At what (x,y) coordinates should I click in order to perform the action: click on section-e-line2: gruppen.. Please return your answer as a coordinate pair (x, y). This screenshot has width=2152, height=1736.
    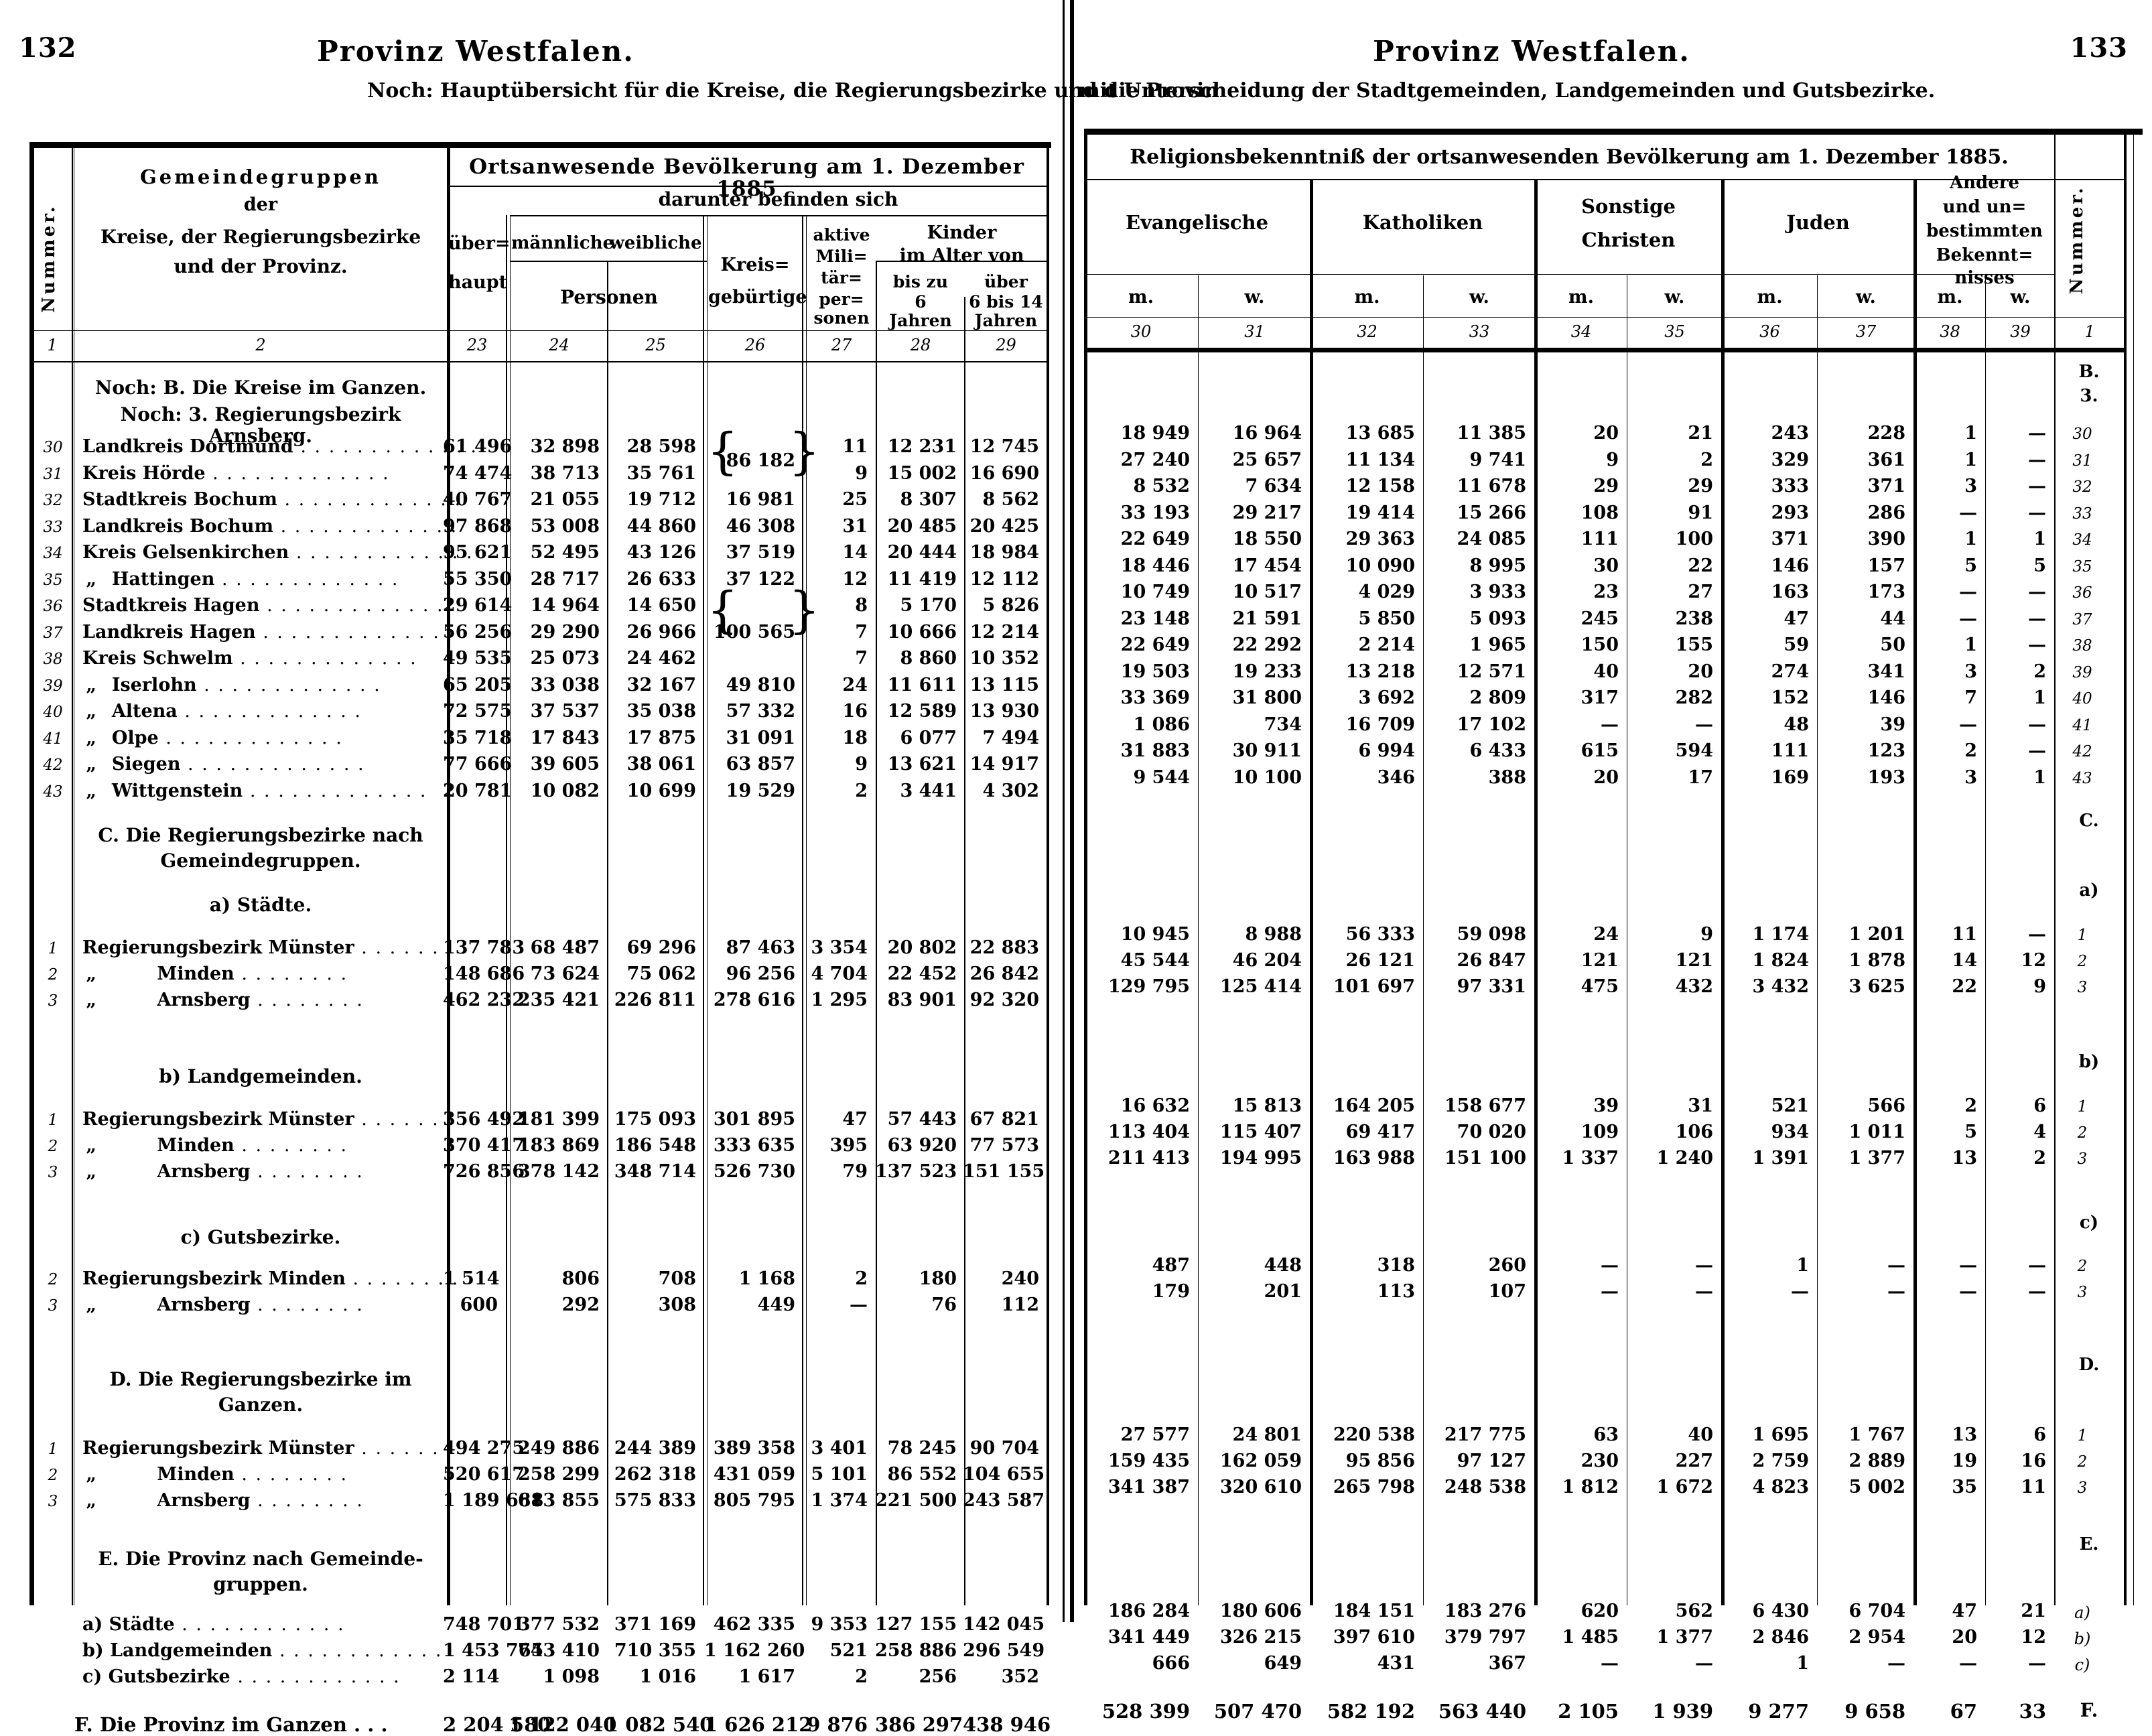
    Looking at the image, I should click on (260, 1584).